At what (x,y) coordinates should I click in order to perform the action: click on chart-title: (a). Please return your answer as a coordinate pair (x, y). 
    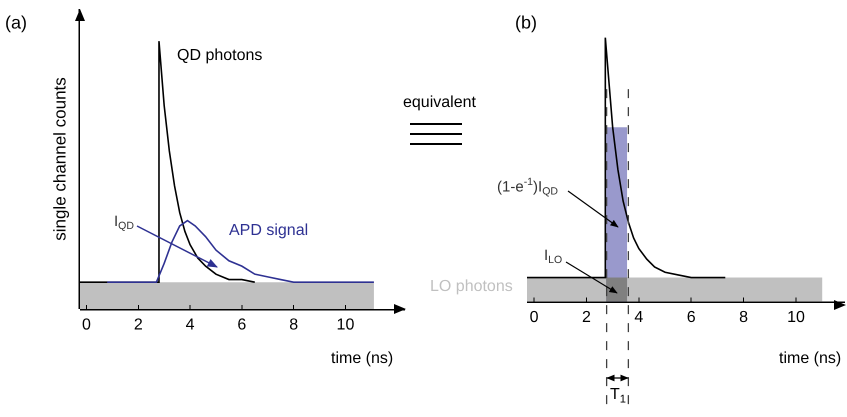
    Looking at the image, I should click on (16, 22).